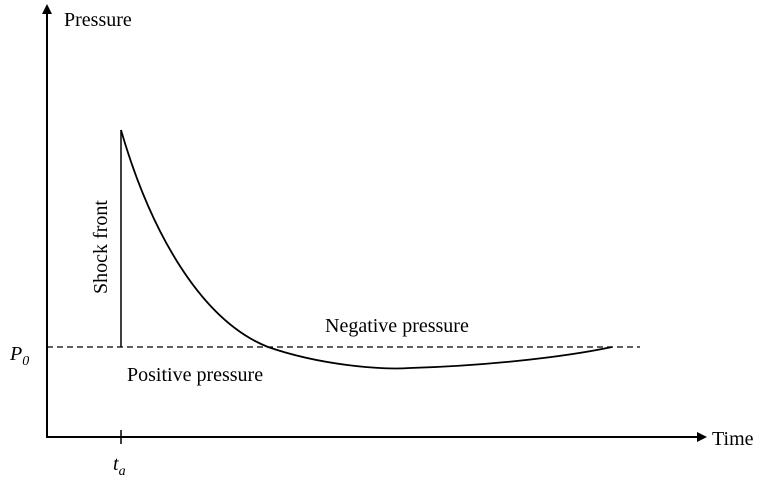 The image size is (775, 481). I want to click on ta-label: ta, so click(119, 466).